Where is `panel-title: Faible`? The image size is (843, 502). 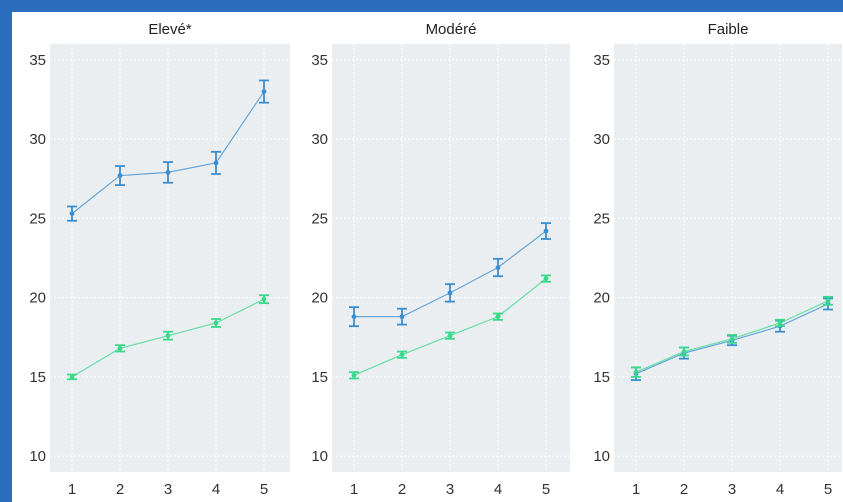 panel-title: Faible is located at coordinates (728, 29).